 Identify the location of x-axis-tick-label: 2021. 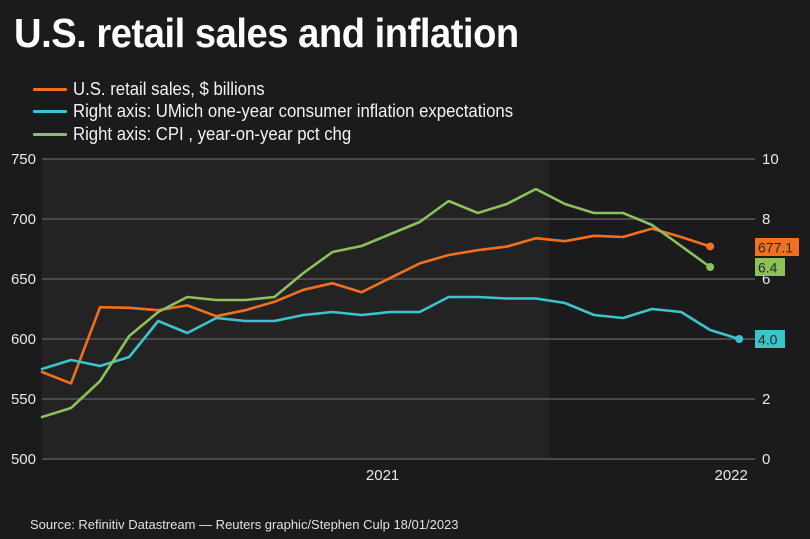
(382, 475).